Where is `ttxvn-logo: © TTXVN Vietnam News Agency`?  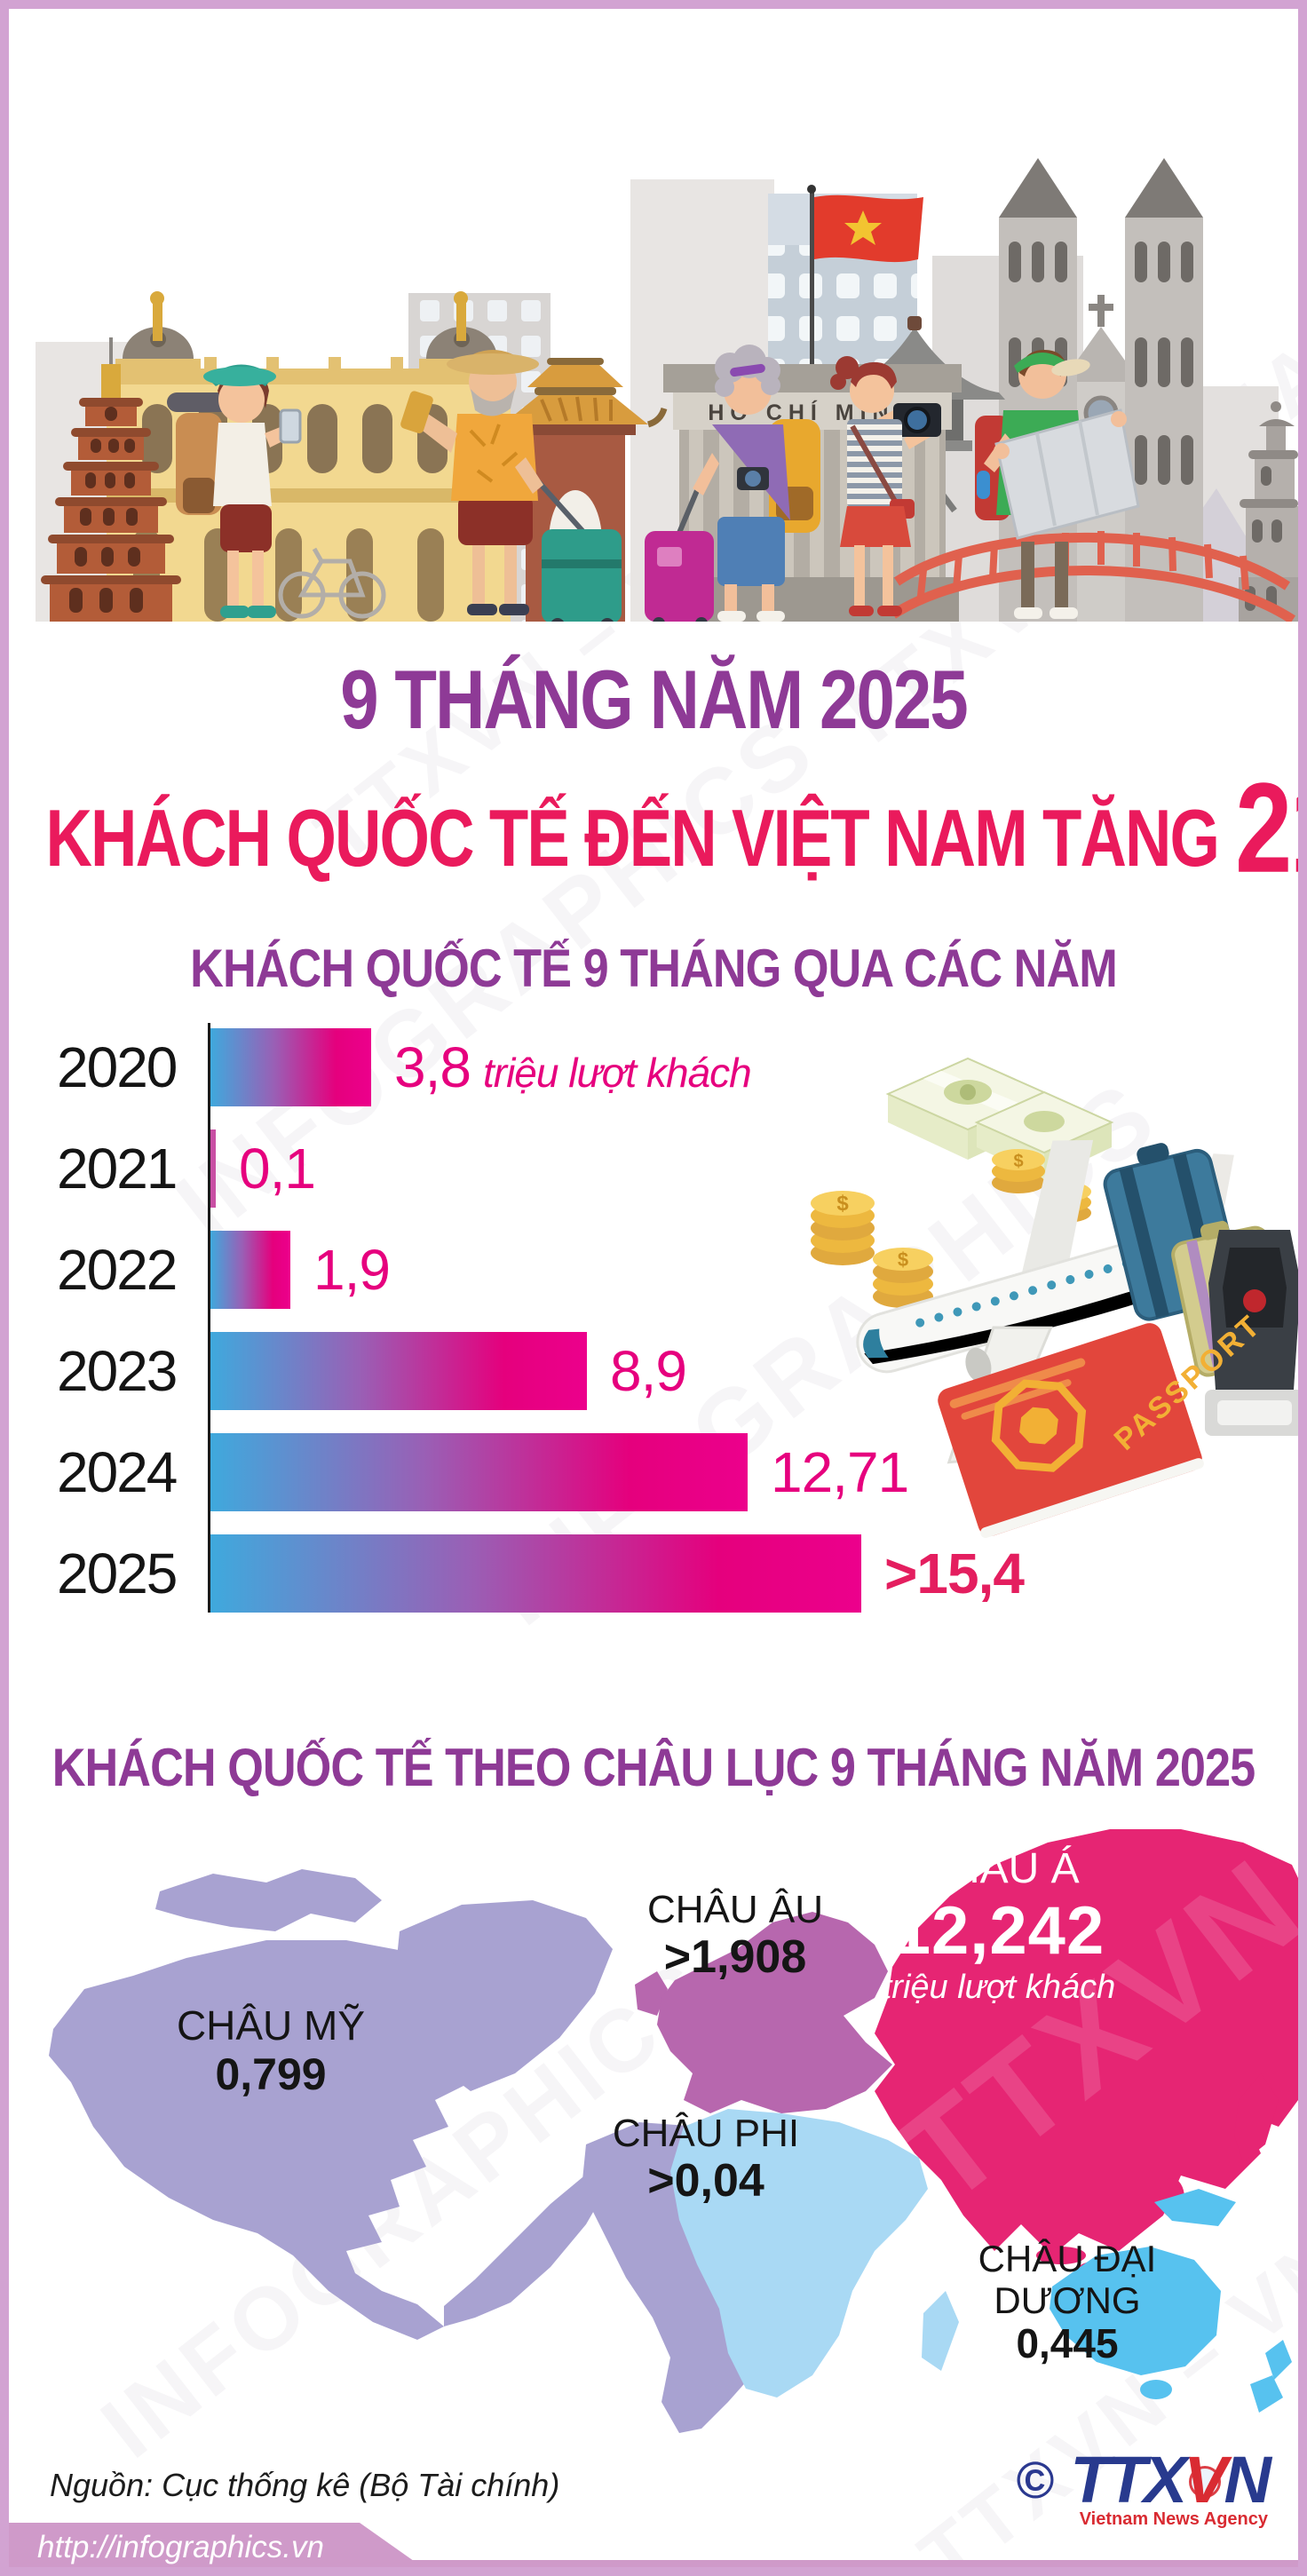
ttxvn-logo: © TTXVN Vietnam News Agency is located at coordinates (1143, 2488).